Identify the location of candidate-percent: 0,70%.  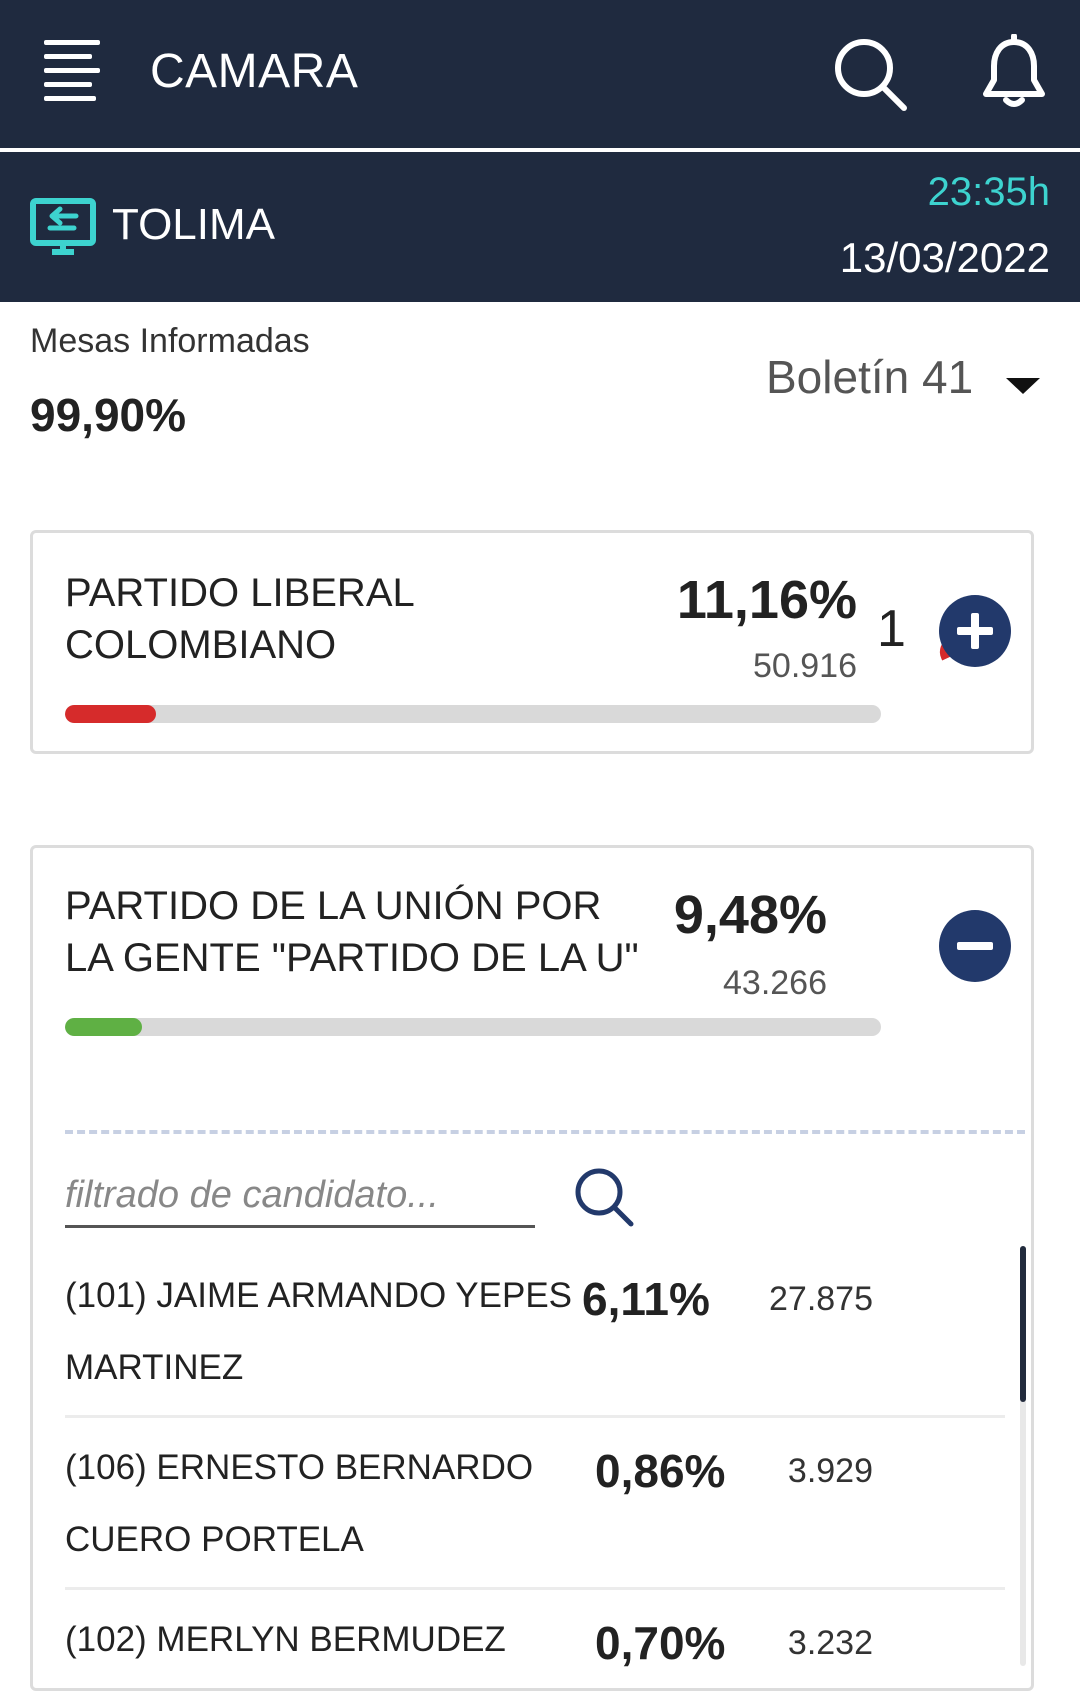
(660, 1643).